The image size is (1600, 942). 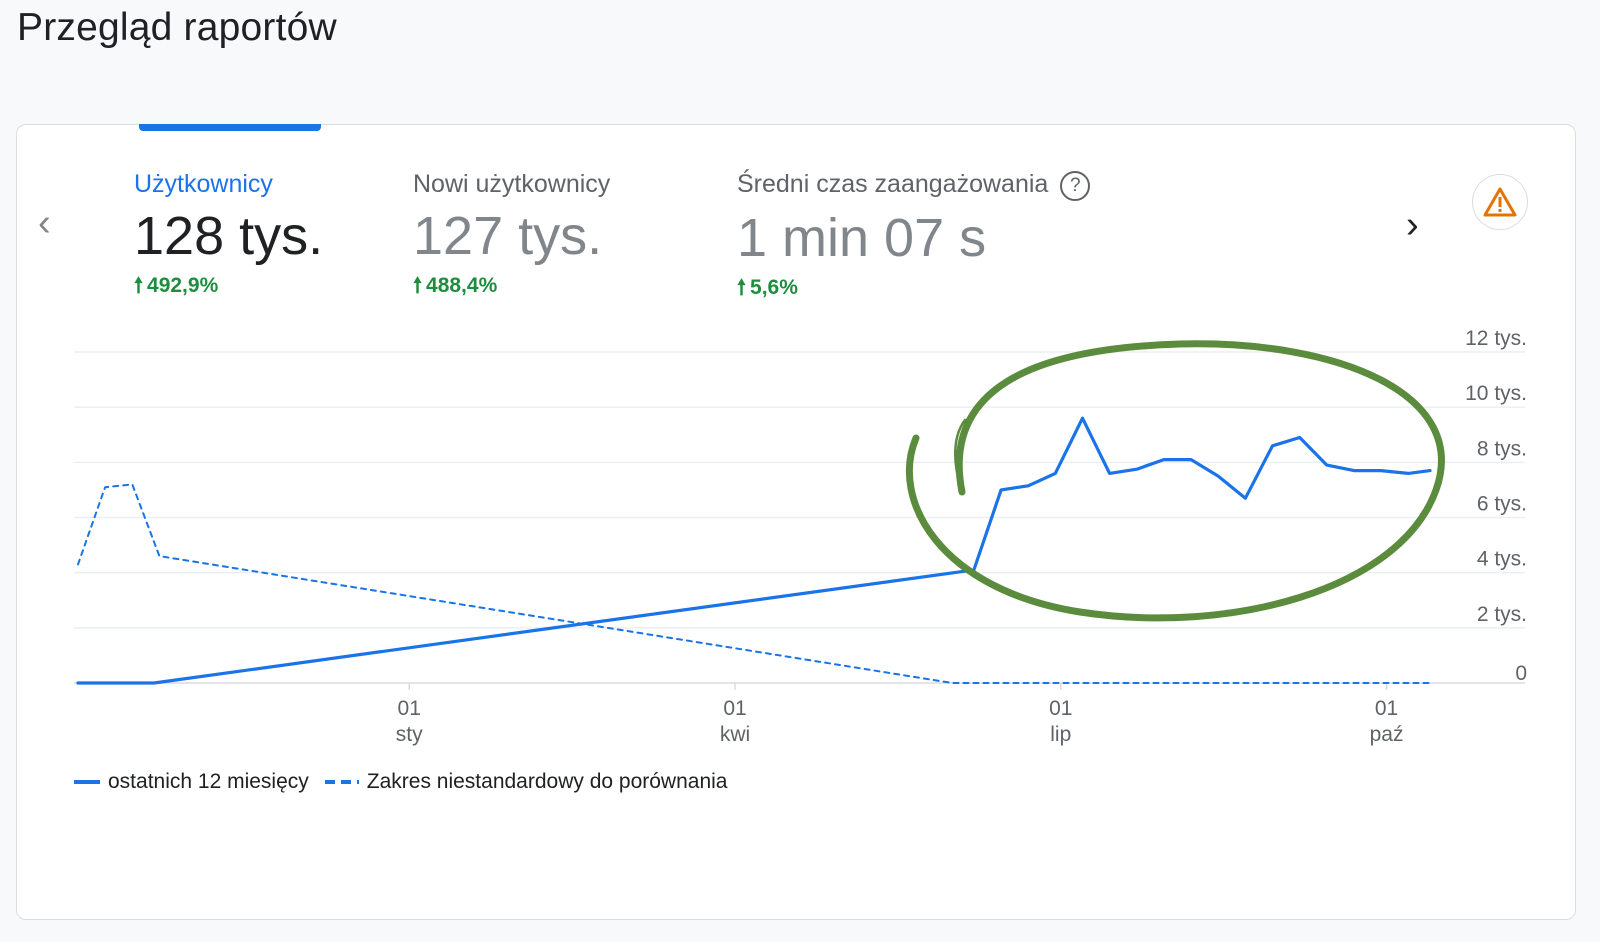 I want to click on metric-label: Nowi użytkownicy, so click(x=512, y=184).